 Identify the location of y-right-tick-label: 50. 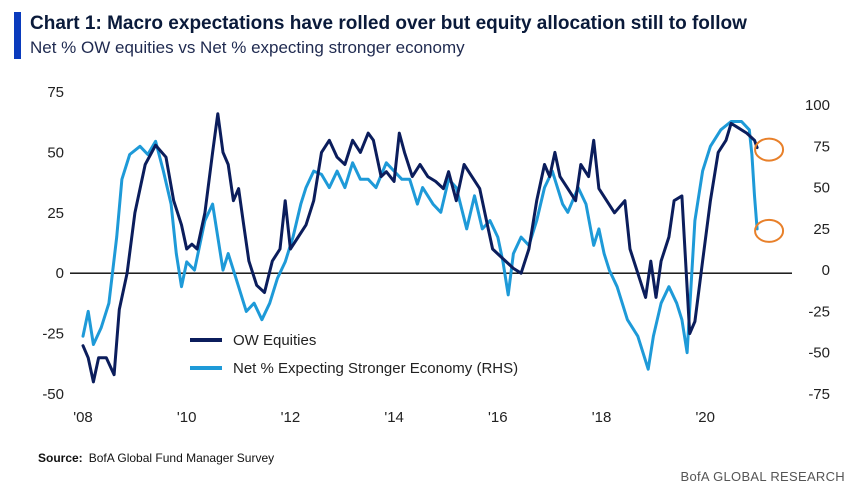
(821, 188).